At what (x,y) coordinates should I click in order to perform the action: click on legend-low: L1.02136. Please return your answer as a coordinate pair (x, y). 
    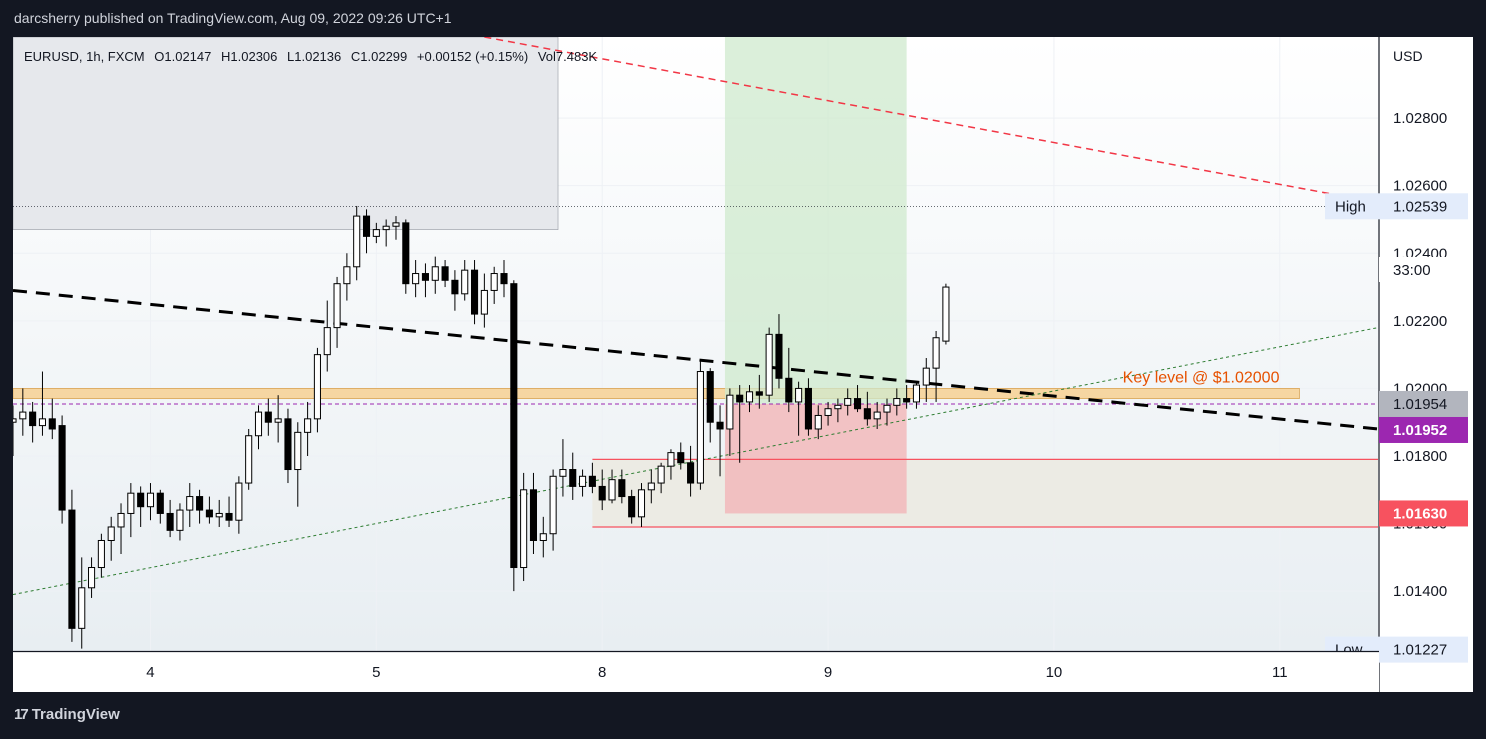
    Looking at the image, I should click on (314, 56).